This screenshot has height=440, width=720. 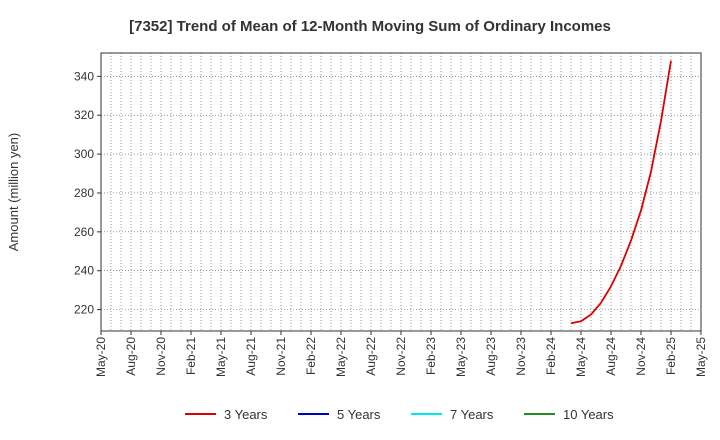 I want to click on y-axis-label: Amount (million yen), so click(x=13, y=192).